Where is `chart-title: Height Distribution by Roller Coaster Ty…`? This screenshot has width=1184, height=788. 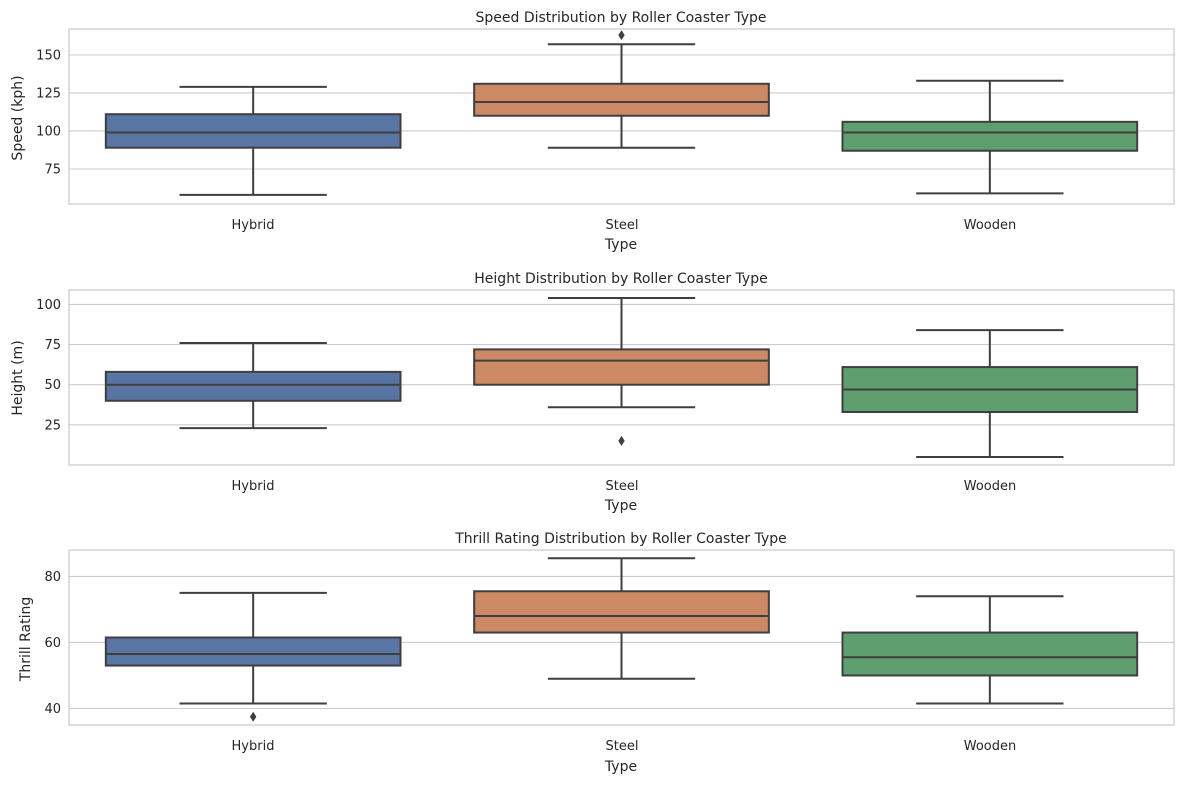
chart-title: Height Distribution by Roller Coaster Ty… is located at coordinates (620, 279).